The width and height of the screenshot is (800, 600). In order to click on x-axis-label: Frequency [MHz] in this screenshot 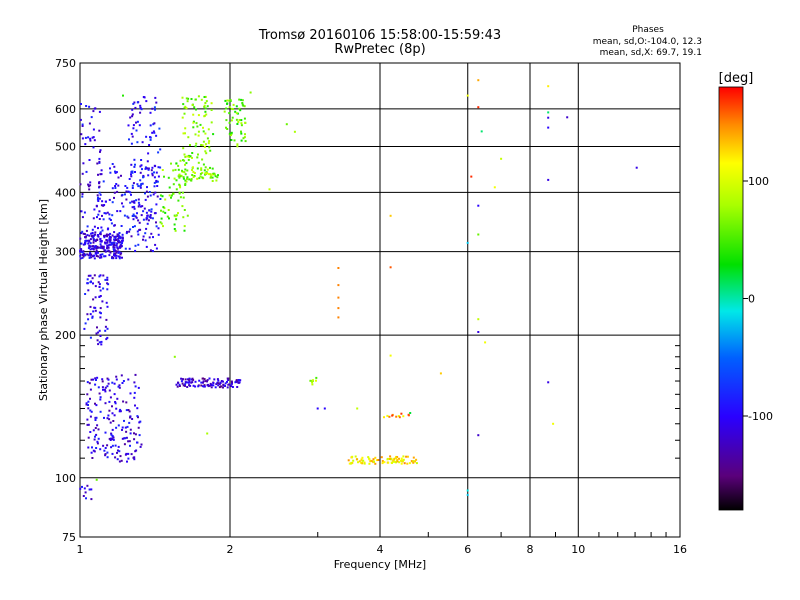, I will do `click(380, 564)`.